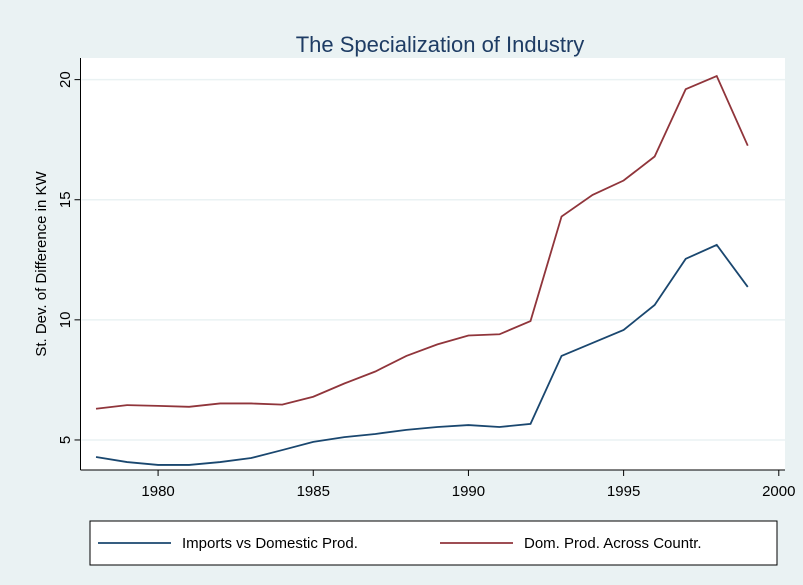 The width and height of the screenshot is (803, 585). What do you see at coordinates (65, 199) in the screenshot?
I see `y-tick-label: 15` at bounding box center [65, 199].